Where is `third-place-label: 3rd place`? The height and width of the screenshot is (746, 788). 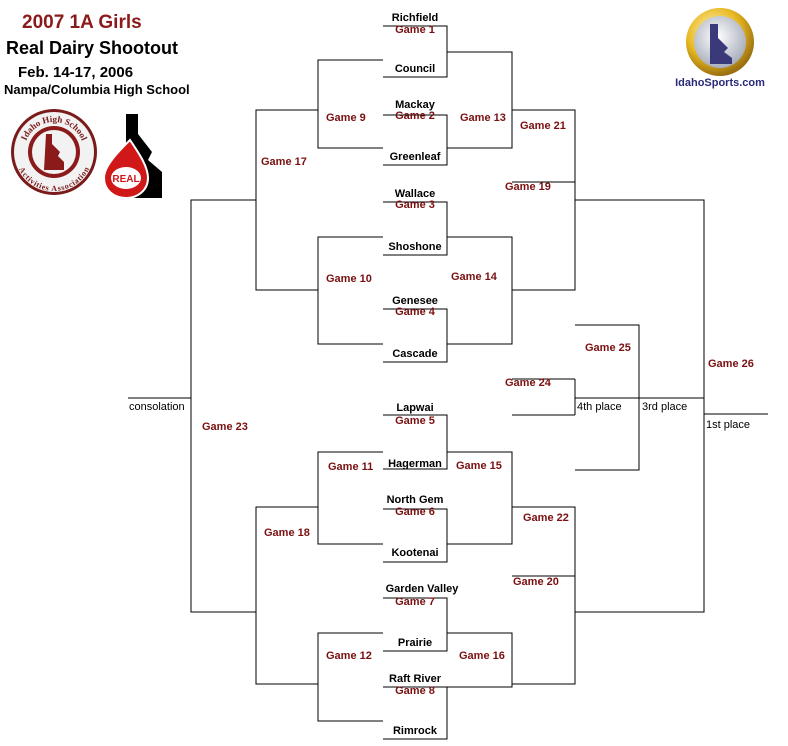 third-place-label: 3rd place is located at coordinates (665, 407).